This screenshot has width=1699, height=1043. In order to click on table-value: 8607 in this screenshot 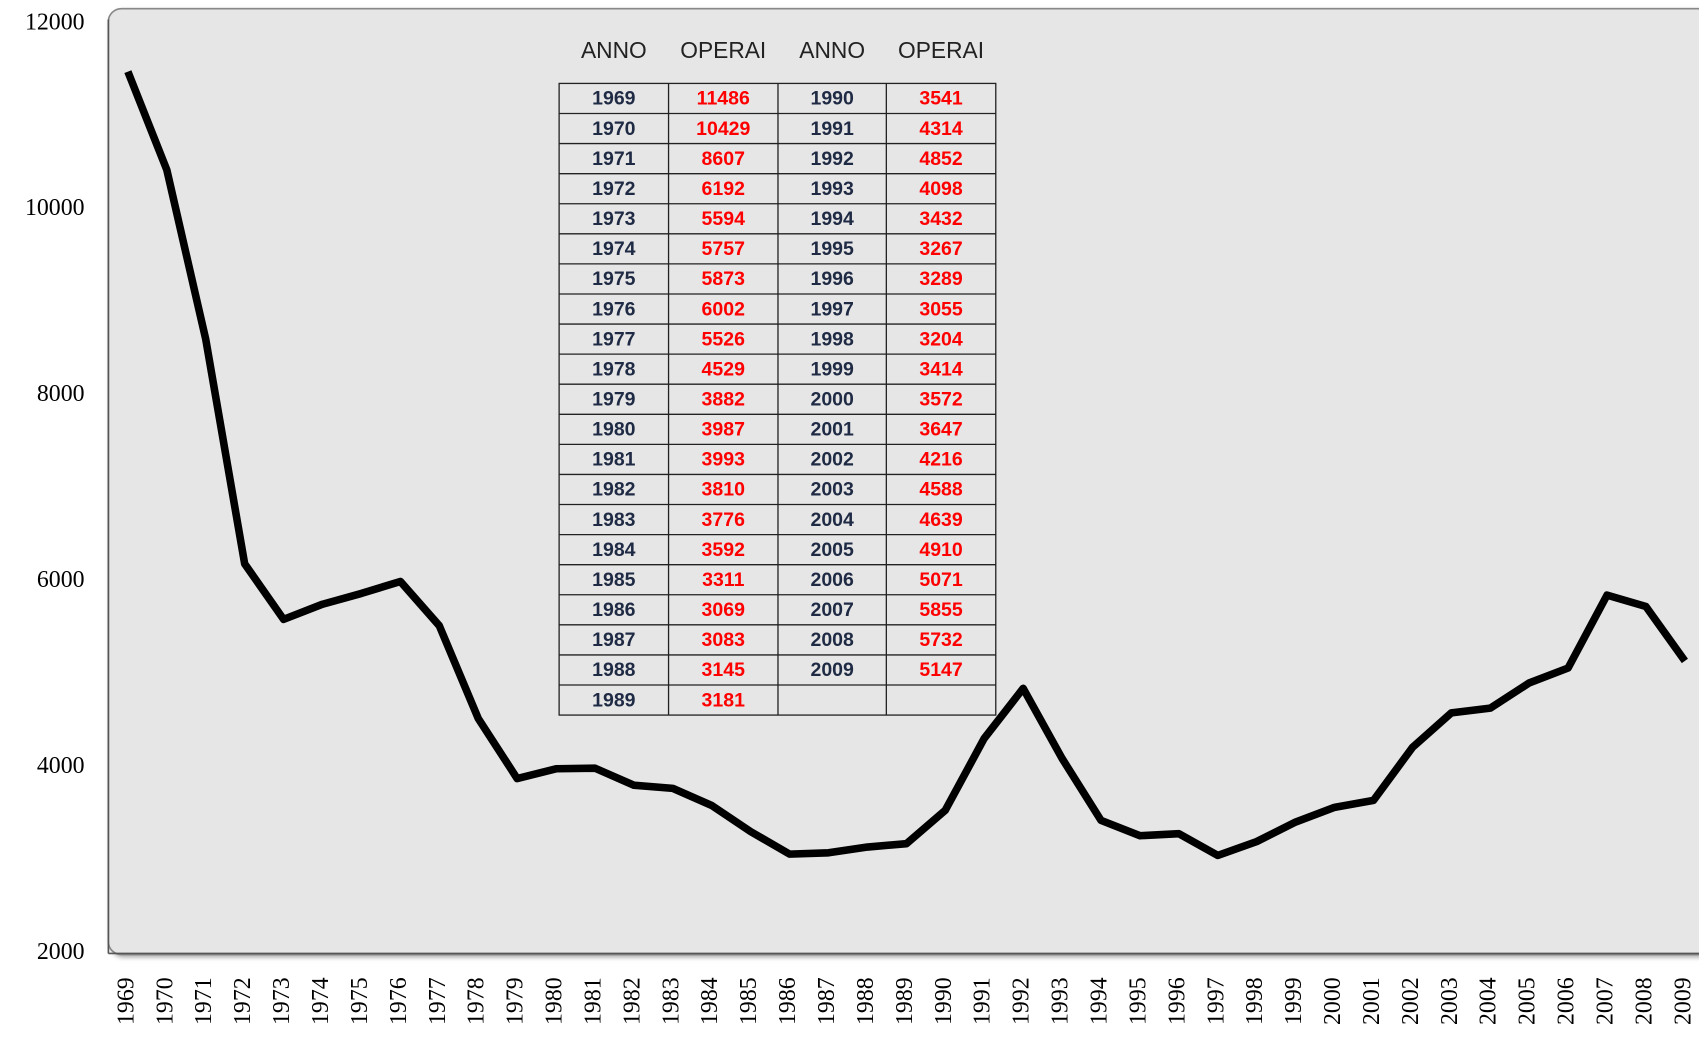, I will do `click(723, 159)`.